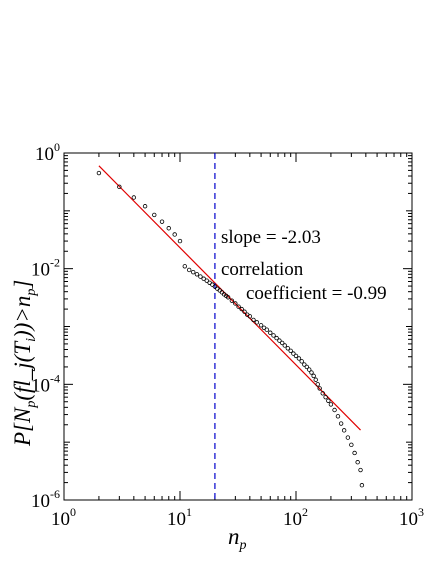  I want to click on x-axis-title-subscript: p, so click(243, 545).